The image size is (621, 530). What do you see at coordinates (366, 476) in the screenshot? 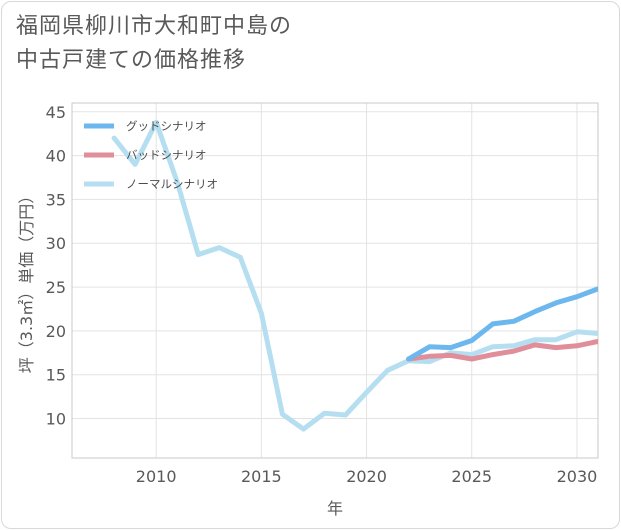
I see `x-tick-label: 2020` at bounding box center [366, 476].